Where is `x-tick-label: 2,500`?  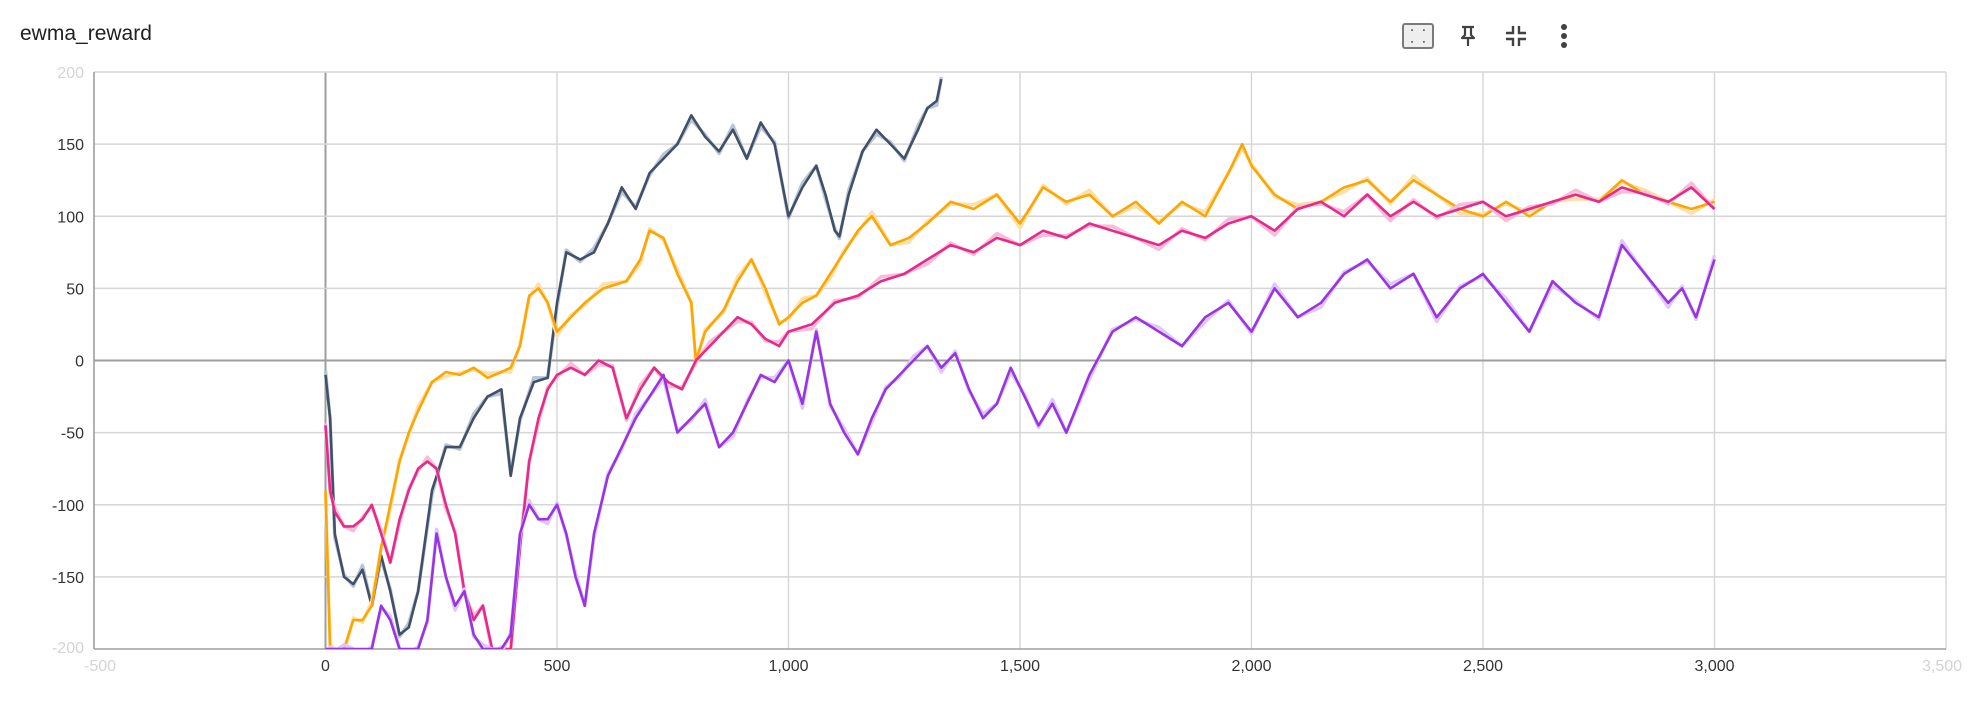
x-tick-label: 2,500 is located at coordinates (1483, 666).